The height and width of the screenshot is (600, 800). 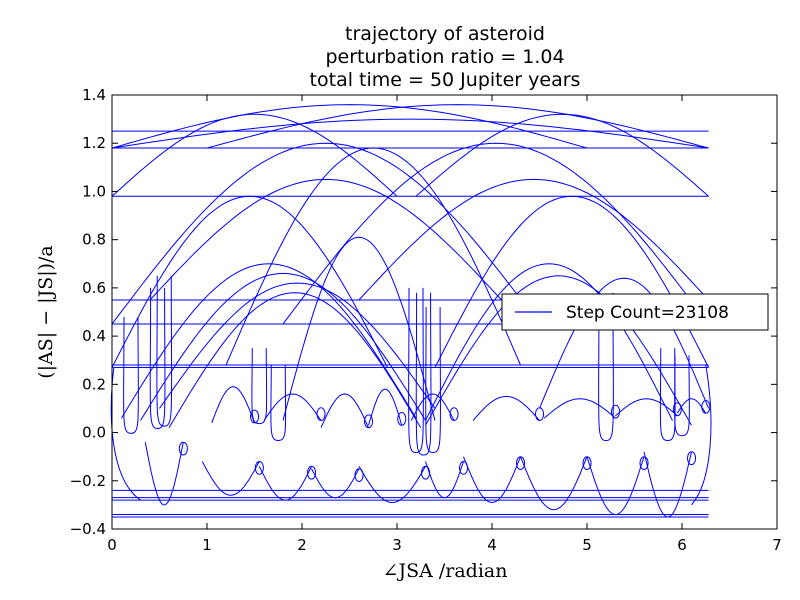 I want to click on y-tick-label: 0.8, so click(x=94, y=240).